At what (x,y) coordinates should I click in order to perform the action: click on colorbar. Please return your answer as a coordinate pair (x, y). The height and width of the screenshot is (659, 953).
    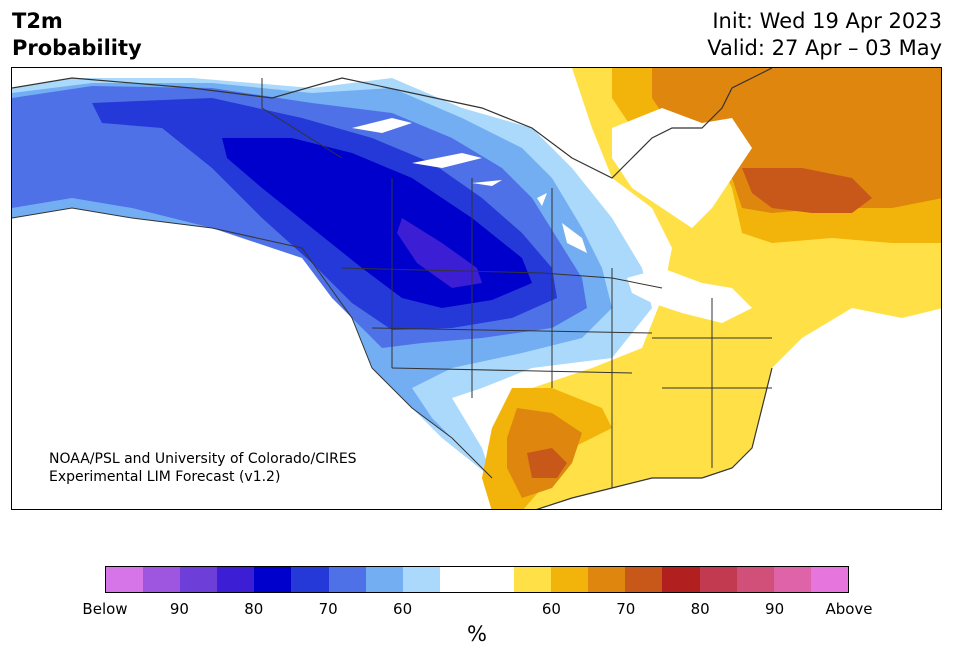
    Looking at the image, I should click on (477, 579).